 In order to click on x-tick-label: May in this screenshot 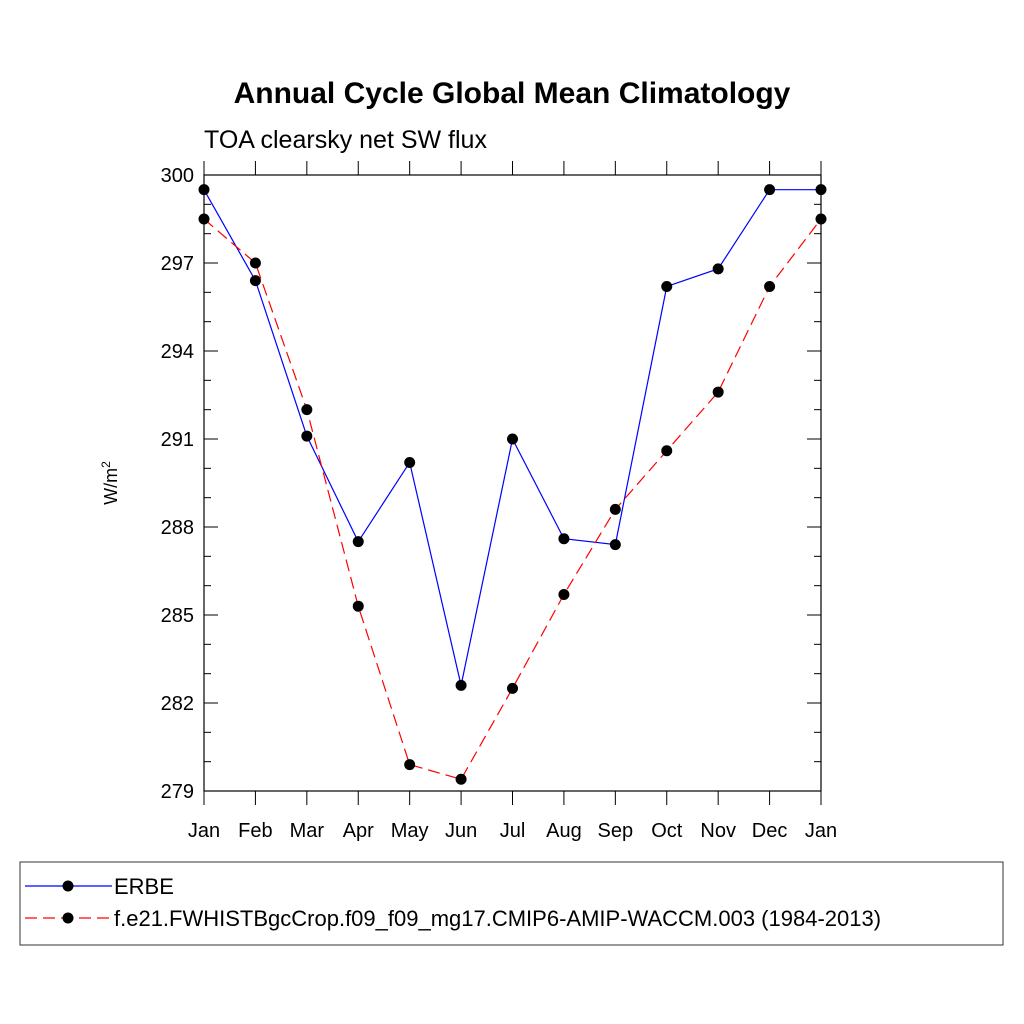, I will do `click(410, 831)`.